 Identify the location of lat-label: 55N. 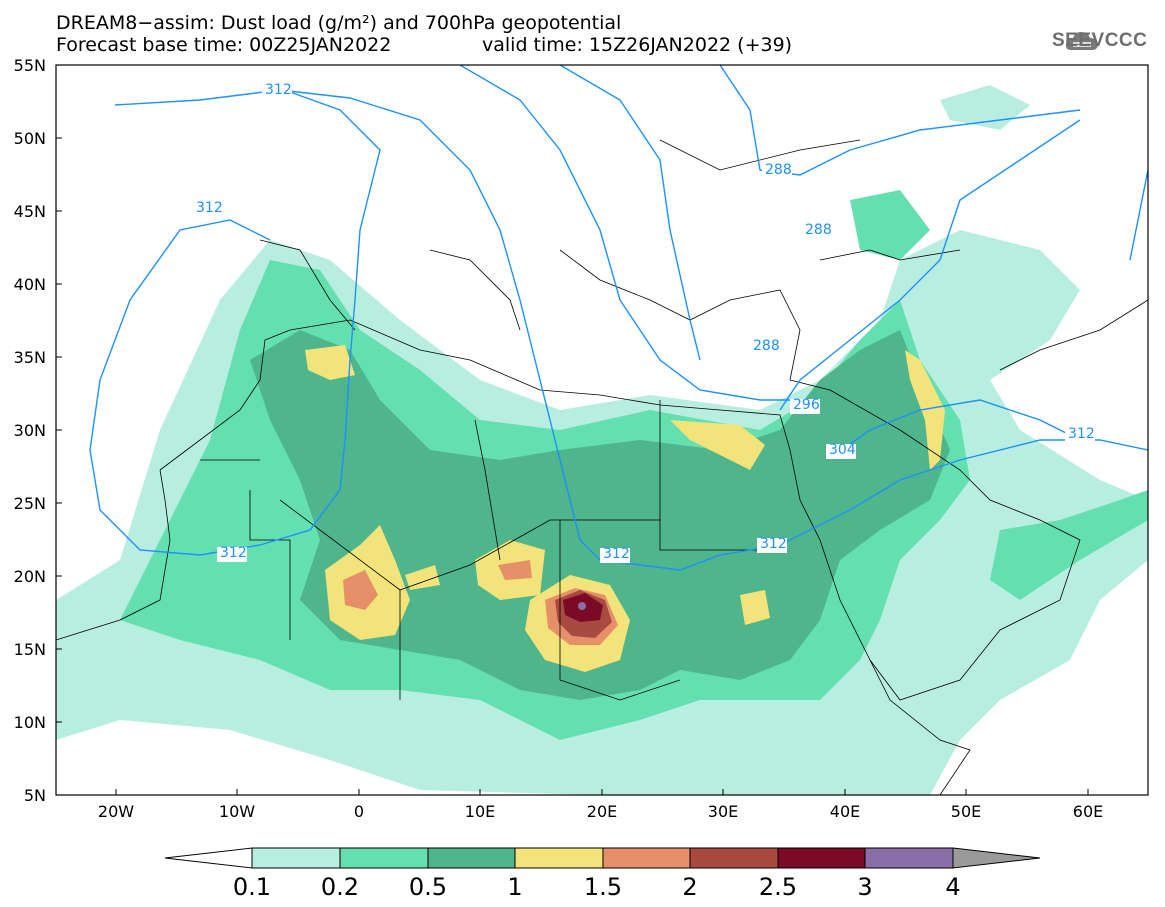
(29, 65).